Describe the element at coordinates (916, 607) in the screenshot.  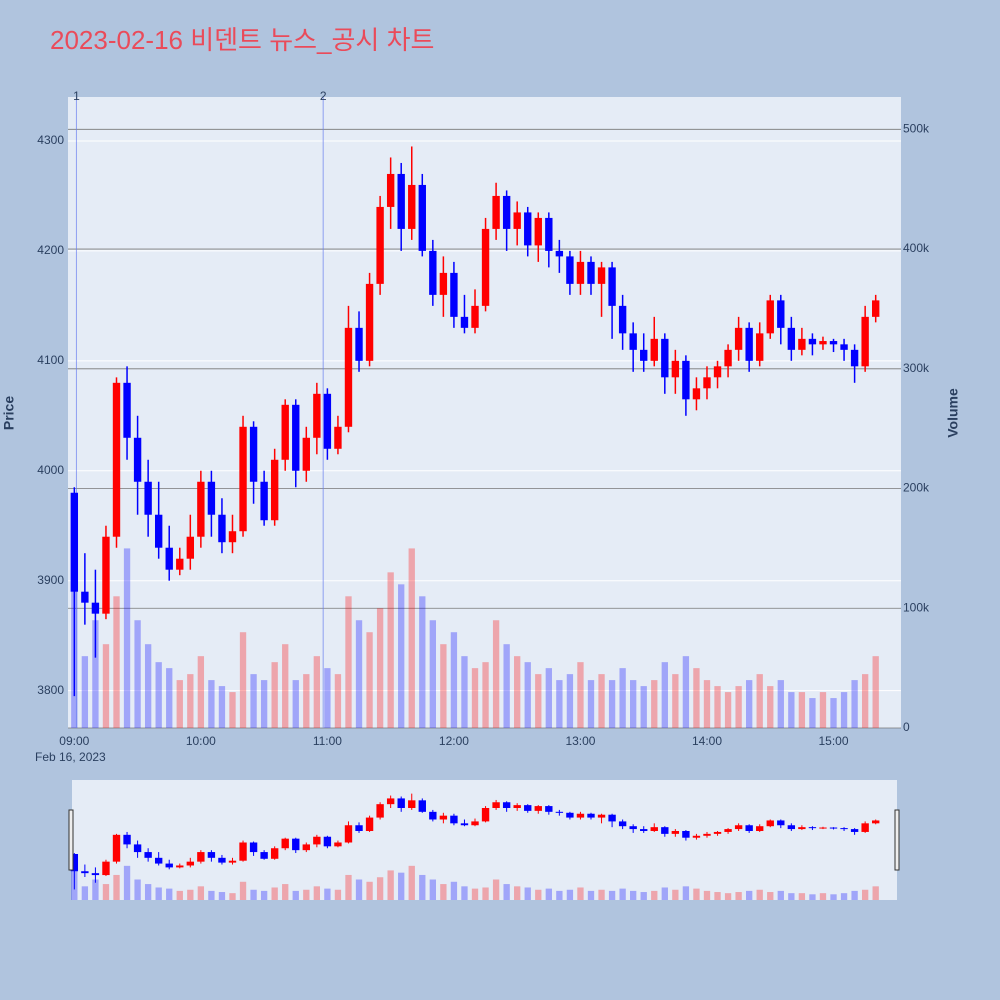
I see `y2-tick-label: 100k` at that location.